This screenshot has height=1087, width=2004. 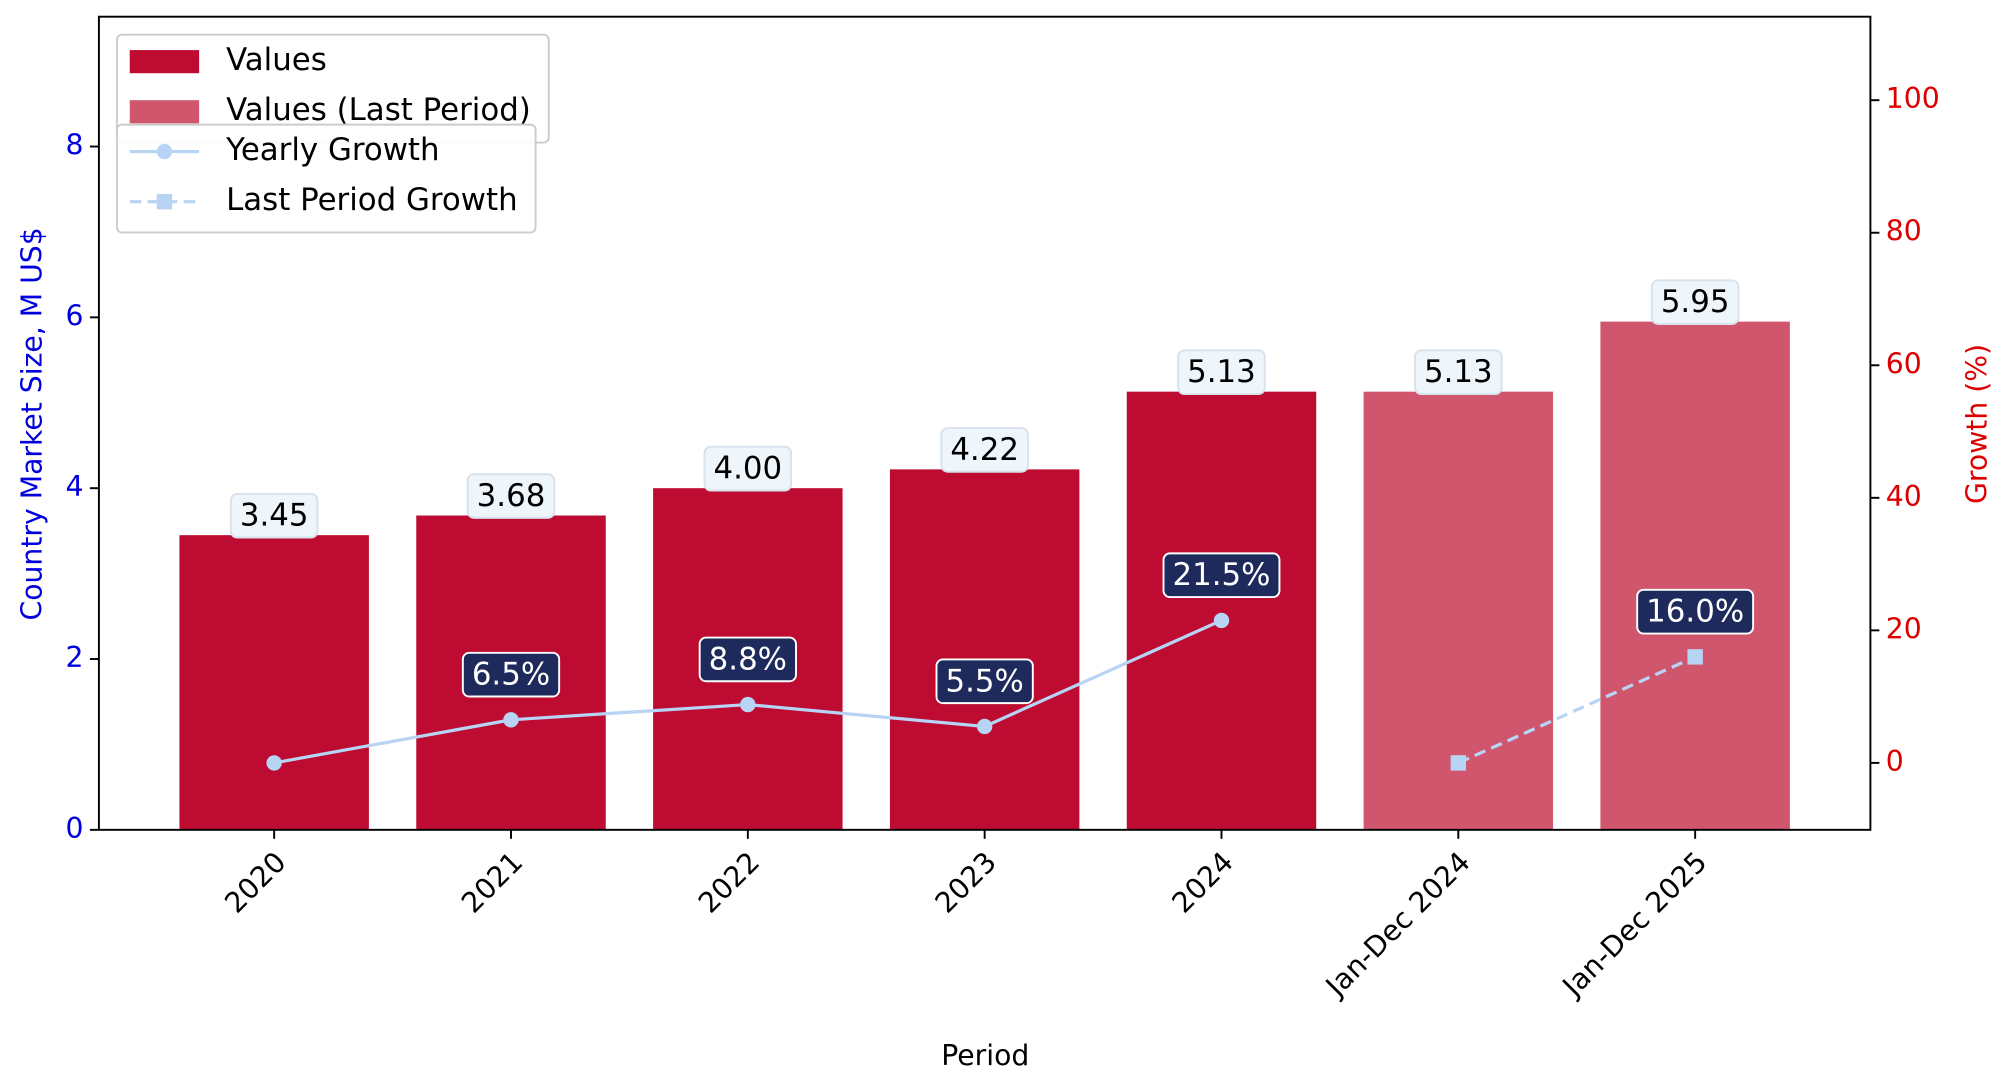 What do you see at coordinates (332, 150) in the screenshot?
I see `legend-label: Yearly Growth` at bounding box center [332, 150].